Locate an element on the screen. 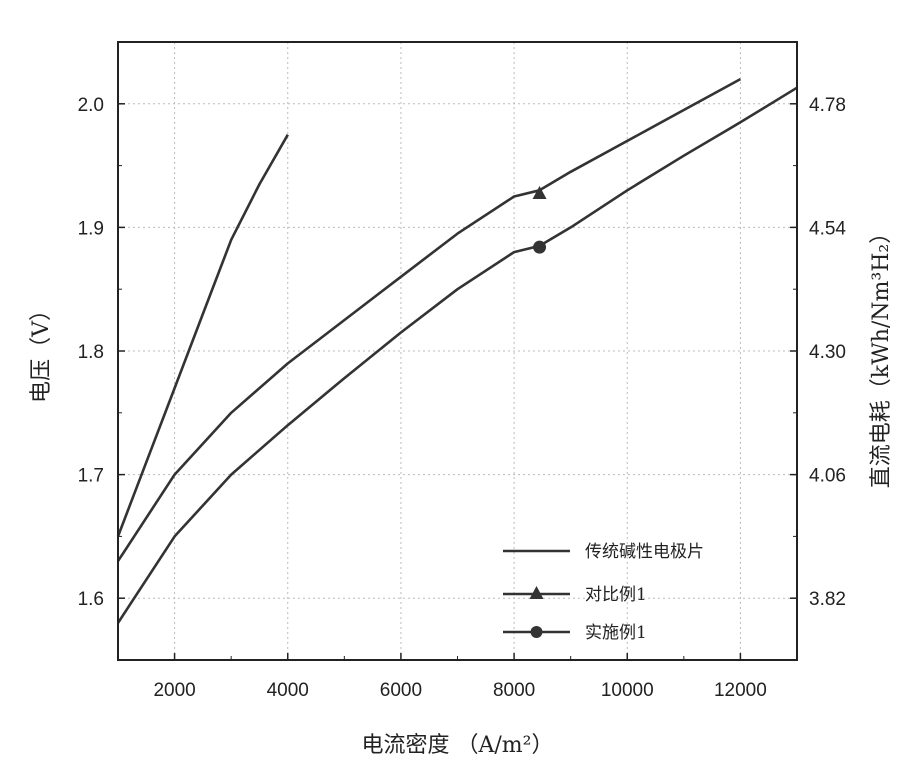 Image resolution: width=919 pixels, height=769 pixels. y2-tick-label: 3.82 is located at coordinates (827, 599).